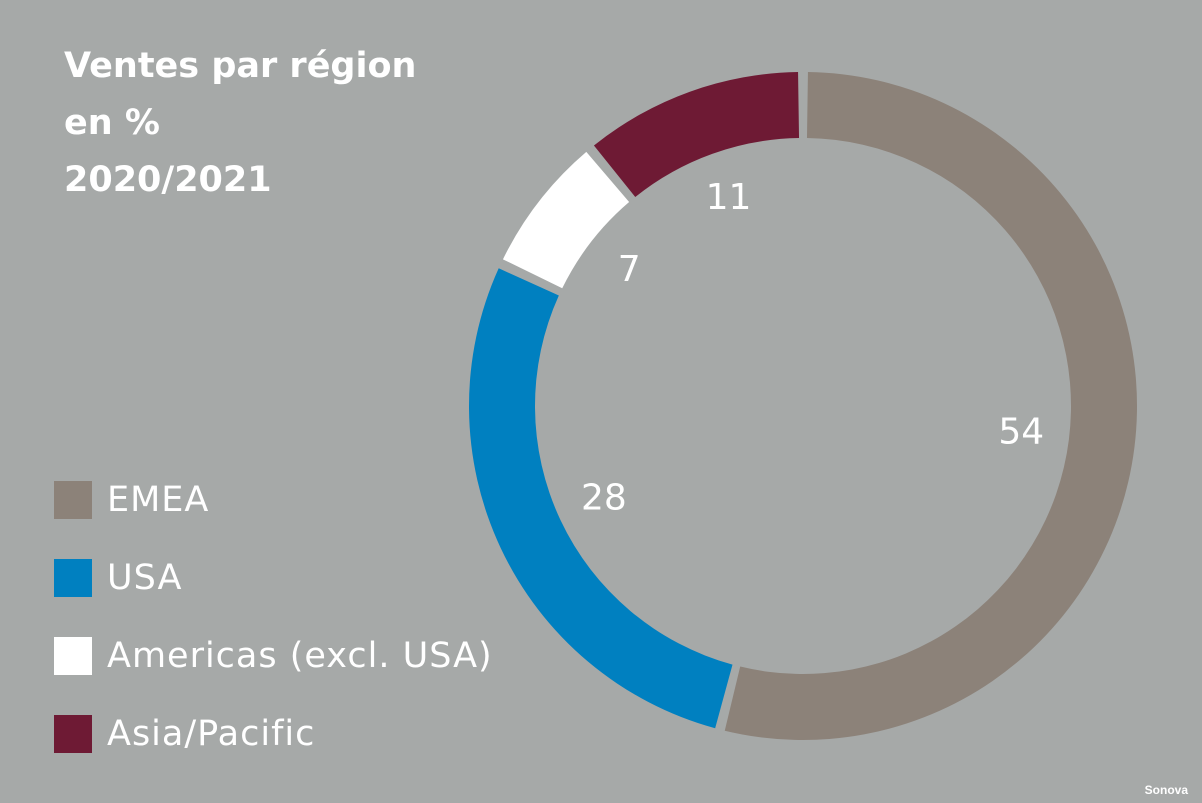 This screenshot has width=1202, height=803. What do you see at coordinates (1166, 790) in the screenshot?
I see `source-credit: Sonova` at bounding box center [1166, 790].